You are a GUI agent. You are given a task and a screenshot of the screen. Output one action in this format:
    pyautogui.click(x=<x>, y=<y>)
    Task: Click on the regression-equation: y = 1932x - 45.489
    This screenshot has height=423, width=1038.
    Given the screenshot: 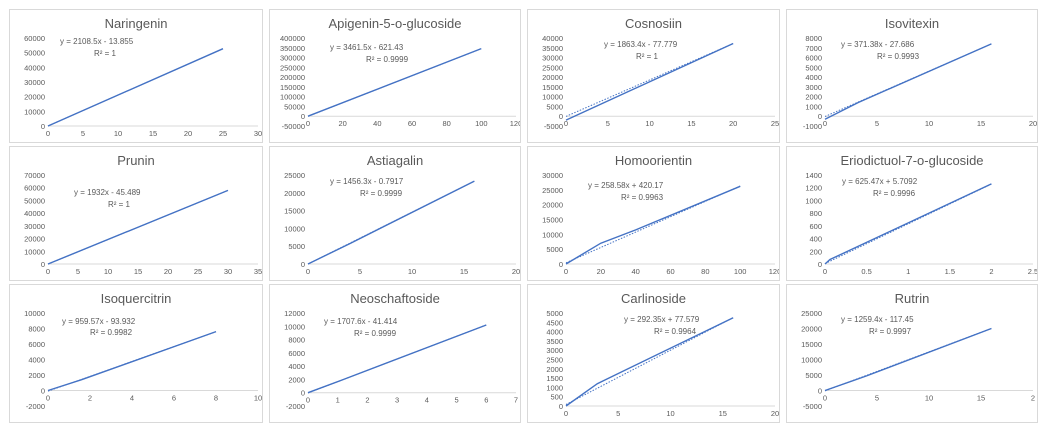 What is the action you would take?
    pyautogui.click(x=107, y=192)
    